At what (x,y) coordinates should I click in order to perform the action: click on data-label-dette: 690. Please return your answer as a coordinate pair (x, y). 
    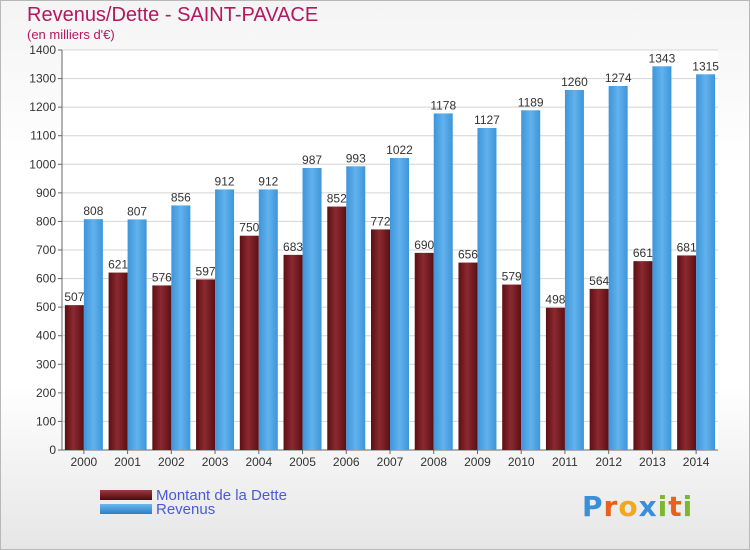
    Looking at the image, I should click on (424, 245).